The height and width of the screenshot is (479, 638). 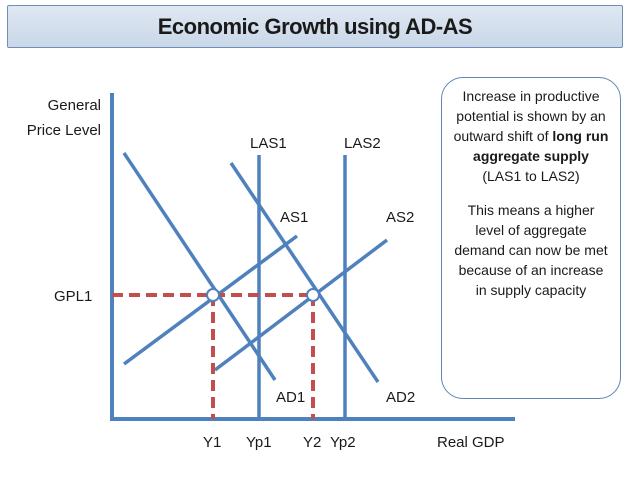 I want to click on title-box: Economic Growth using AD-AS, so click(x=315, y=26).